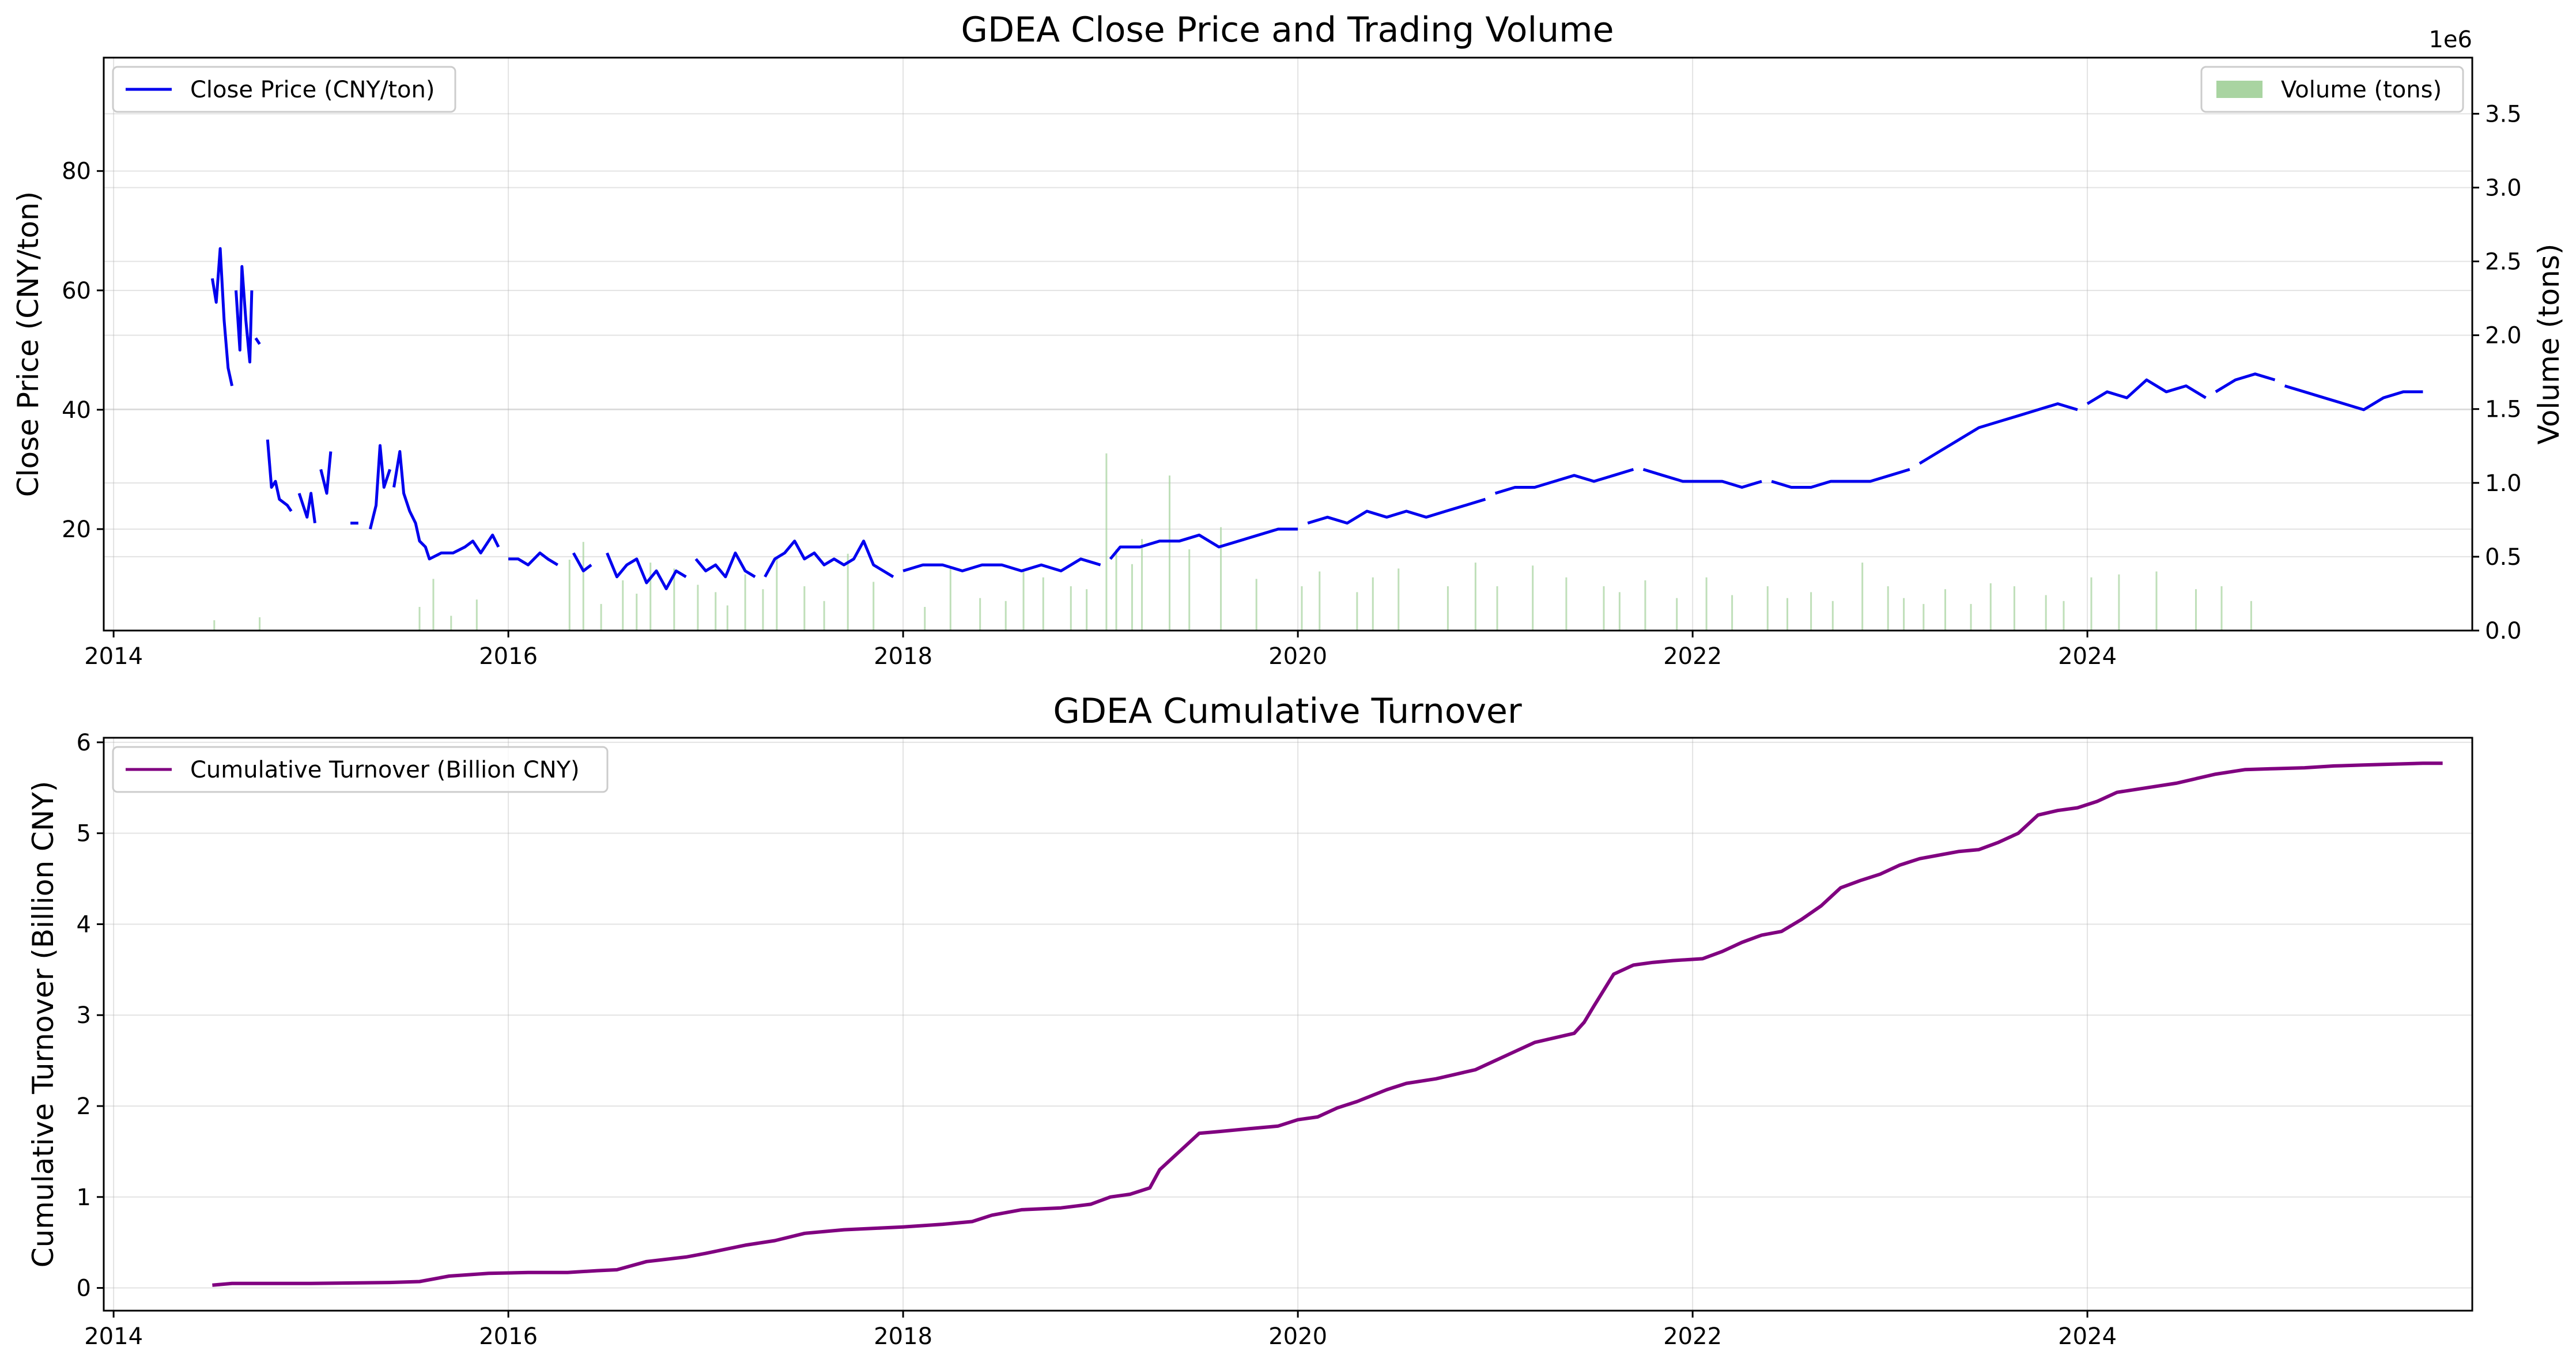 Image resolution: width=2576 pixels, height=1366 pixels. What do you see at coordinates (313, 90) in the screenshot?
I see `legend-label: Close Price (CNY/ton)` at bounding box center [313, 90].